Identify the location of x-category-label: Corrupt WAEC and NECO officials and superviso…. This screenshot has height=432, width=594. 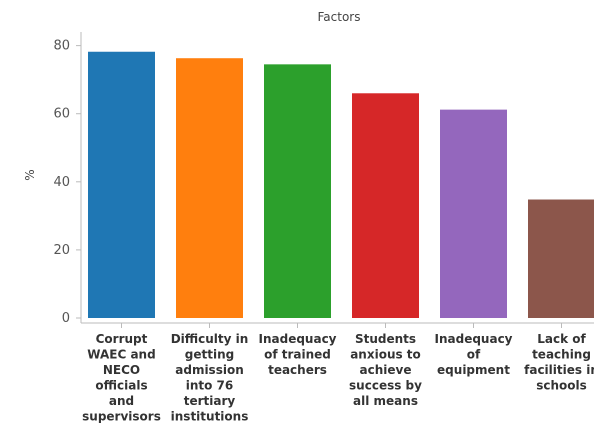
(121, 378).